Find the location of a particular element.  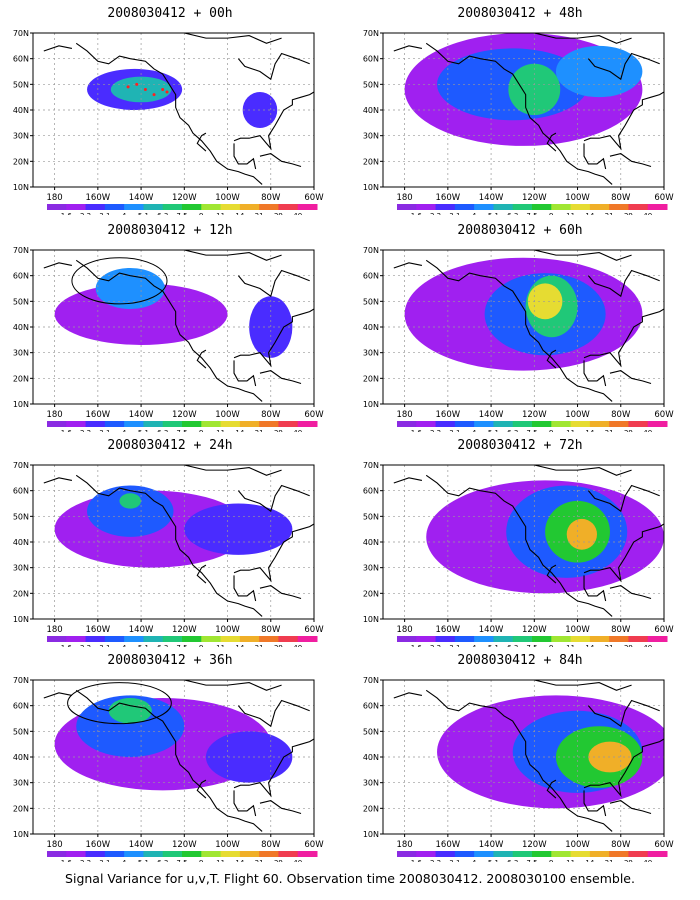

x-tick-label: 160W is located at coordinates (448, 415).